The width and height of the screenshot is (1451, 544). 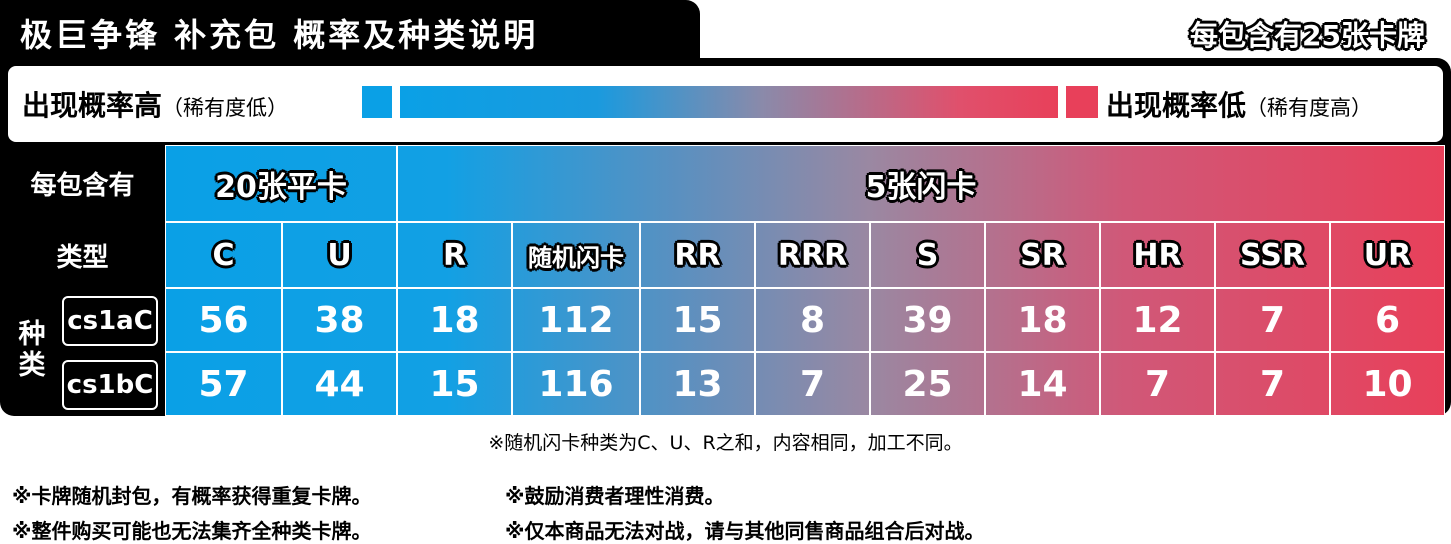 I want to click on count-cell: 44, so click(x=339, y=384).